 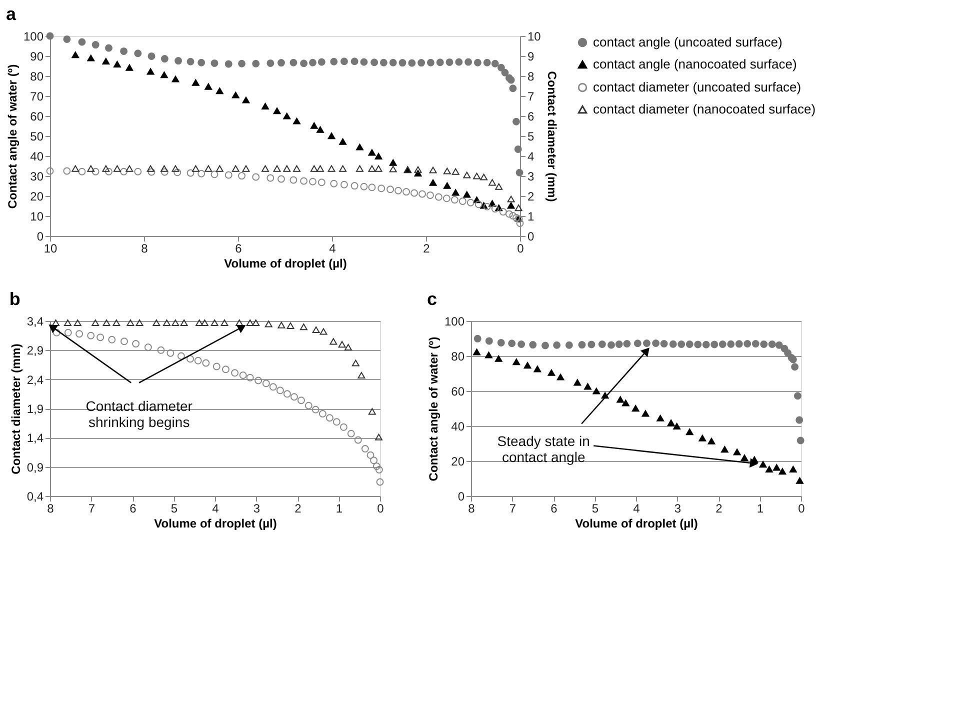 I want to click on y-tick-label: 2,9, so click(x=35, y=351).